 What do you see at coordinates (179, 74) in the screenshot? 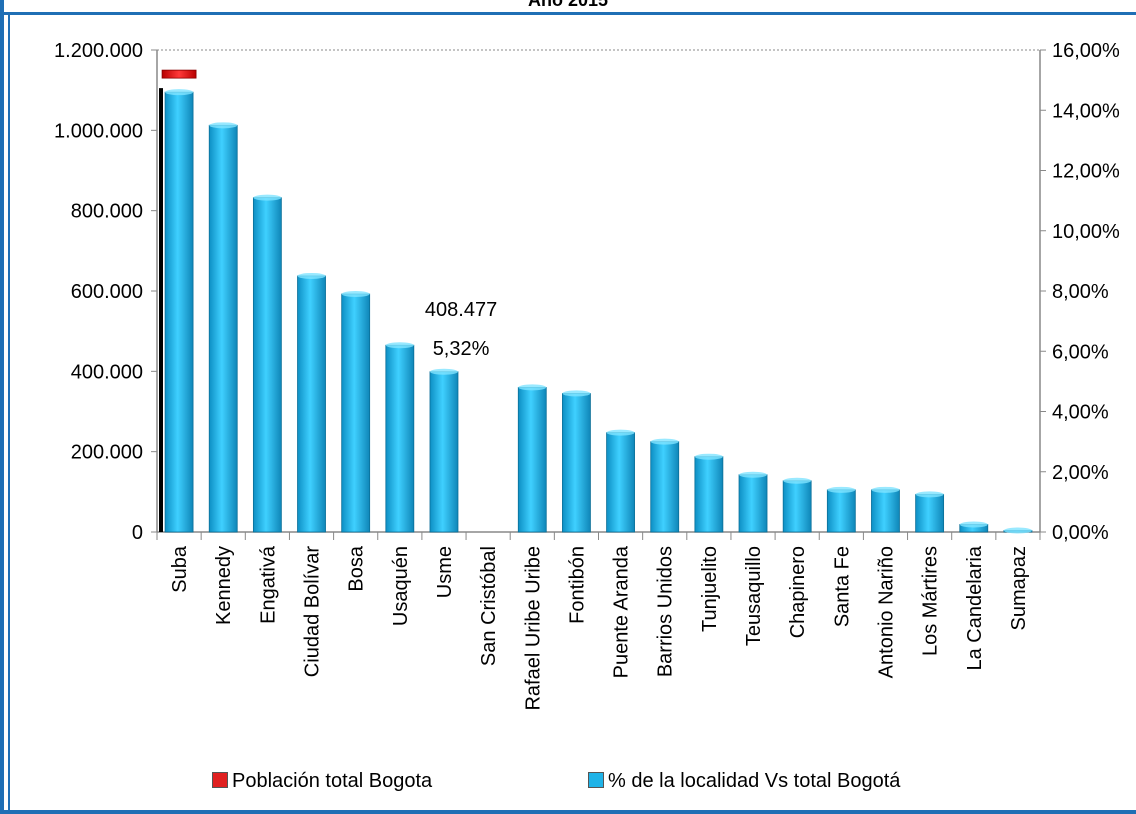
I see `bar-population` at bounding box center [179, 74].